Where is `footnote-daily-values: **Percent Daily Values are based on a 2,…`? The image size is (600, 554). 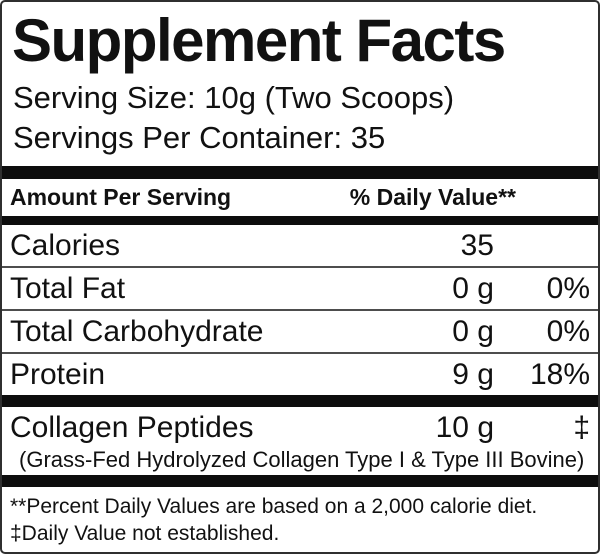 footnote-daily-values: **Percent Daily Values are based on a 2,… is located at coordinates (274, 506).